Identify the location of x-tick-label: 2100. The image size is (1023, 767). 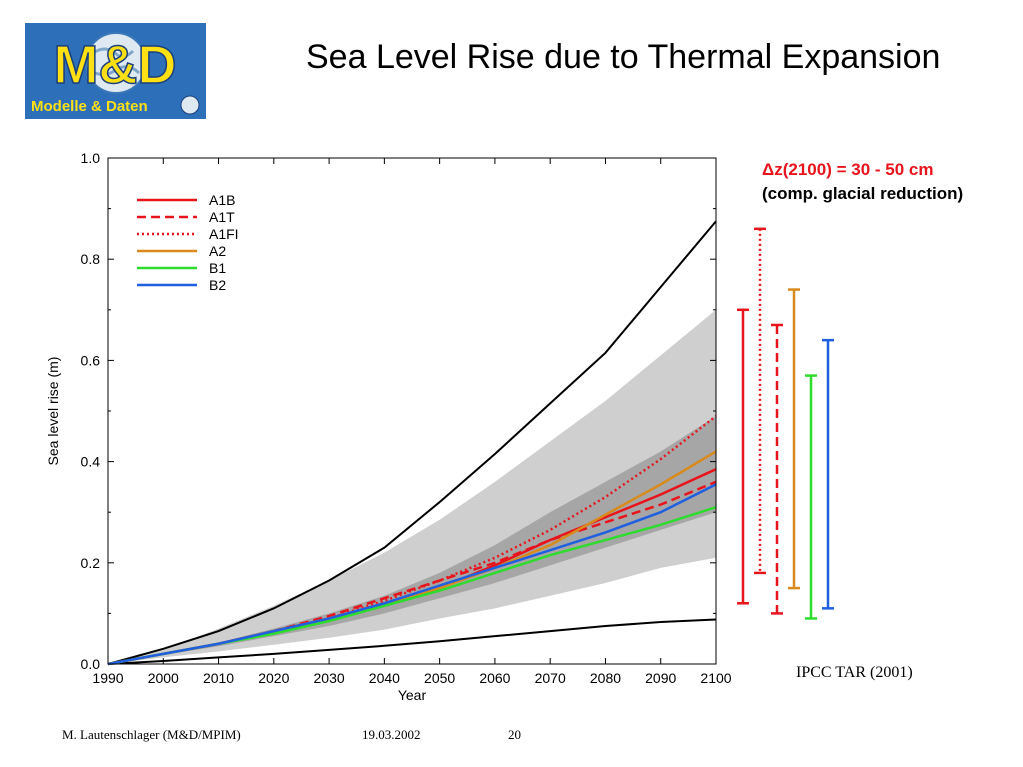
(715, 678).